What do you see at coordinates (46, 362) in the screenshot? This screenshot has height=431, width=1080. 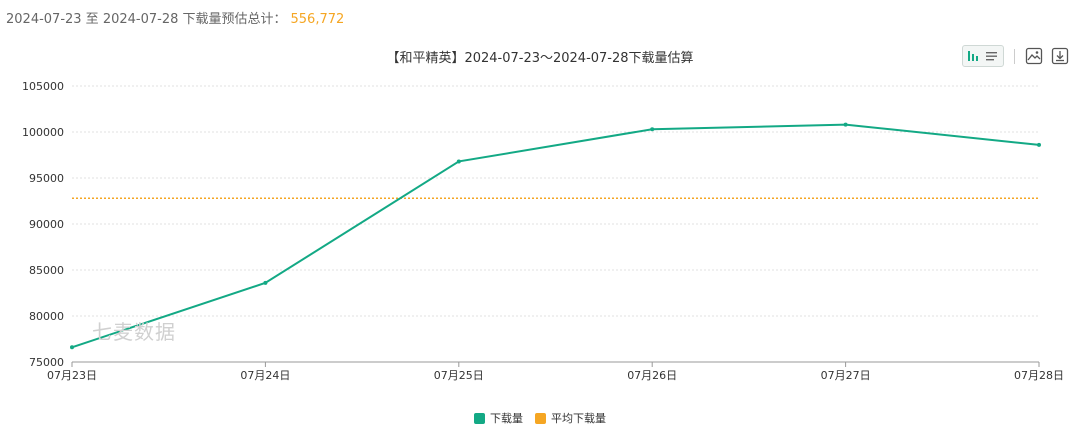 I see `y-tick-label: 75000` at bounding box center [46, 362].